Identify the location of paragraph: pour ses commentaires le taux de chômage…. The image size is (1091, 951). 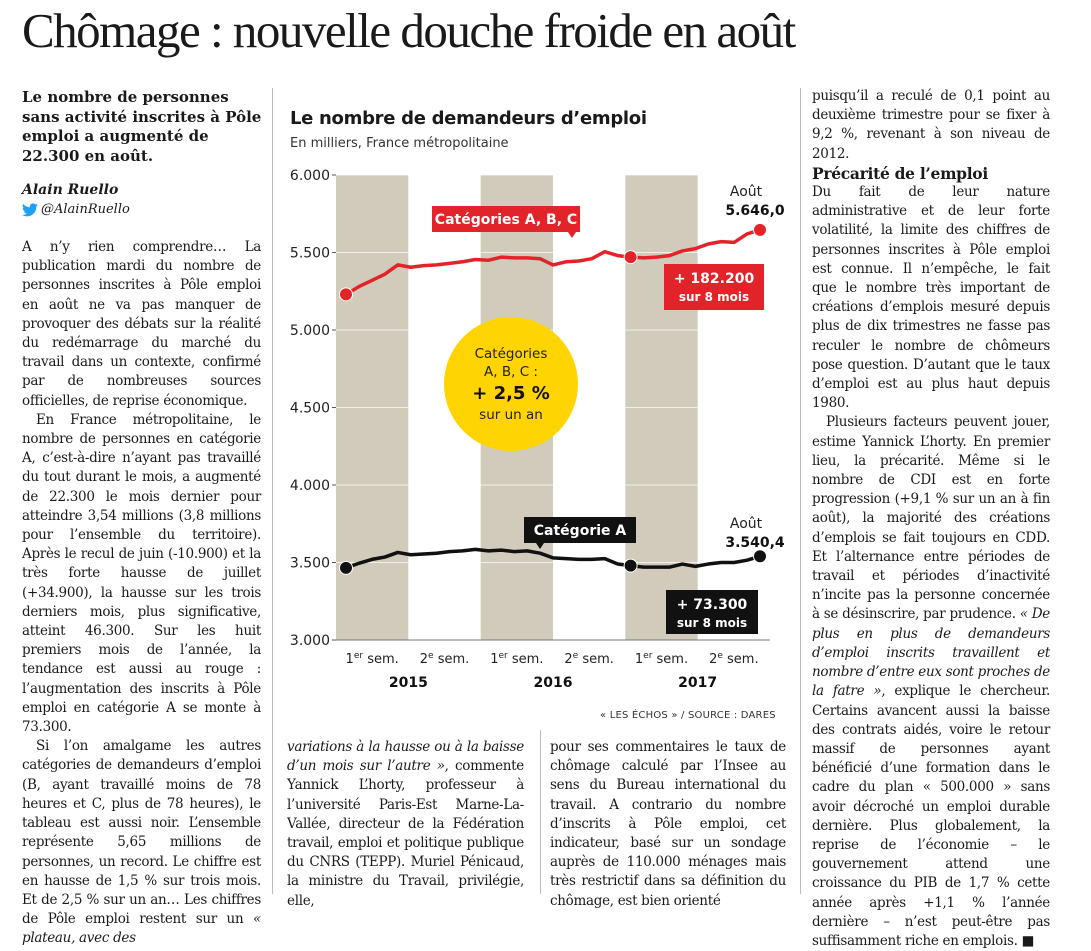
(668, 824).